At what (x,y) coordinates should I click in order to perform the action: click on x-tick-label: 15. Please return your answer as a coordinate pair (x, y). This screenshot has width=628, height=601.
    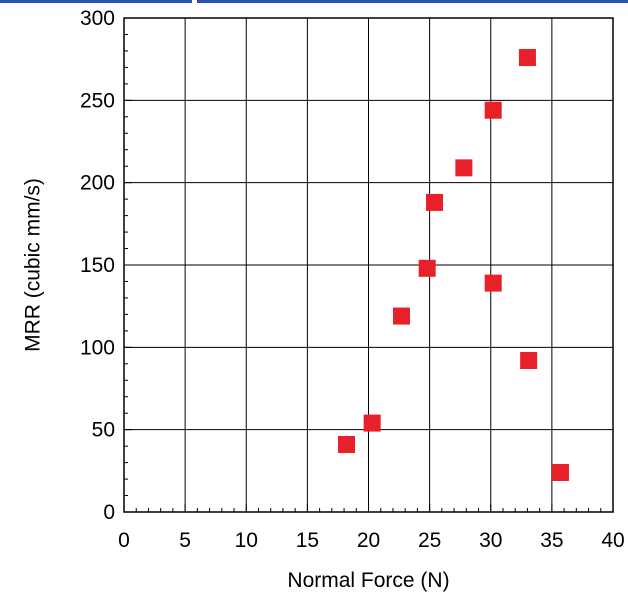
    Looking at the image, I should click on (307, 540).